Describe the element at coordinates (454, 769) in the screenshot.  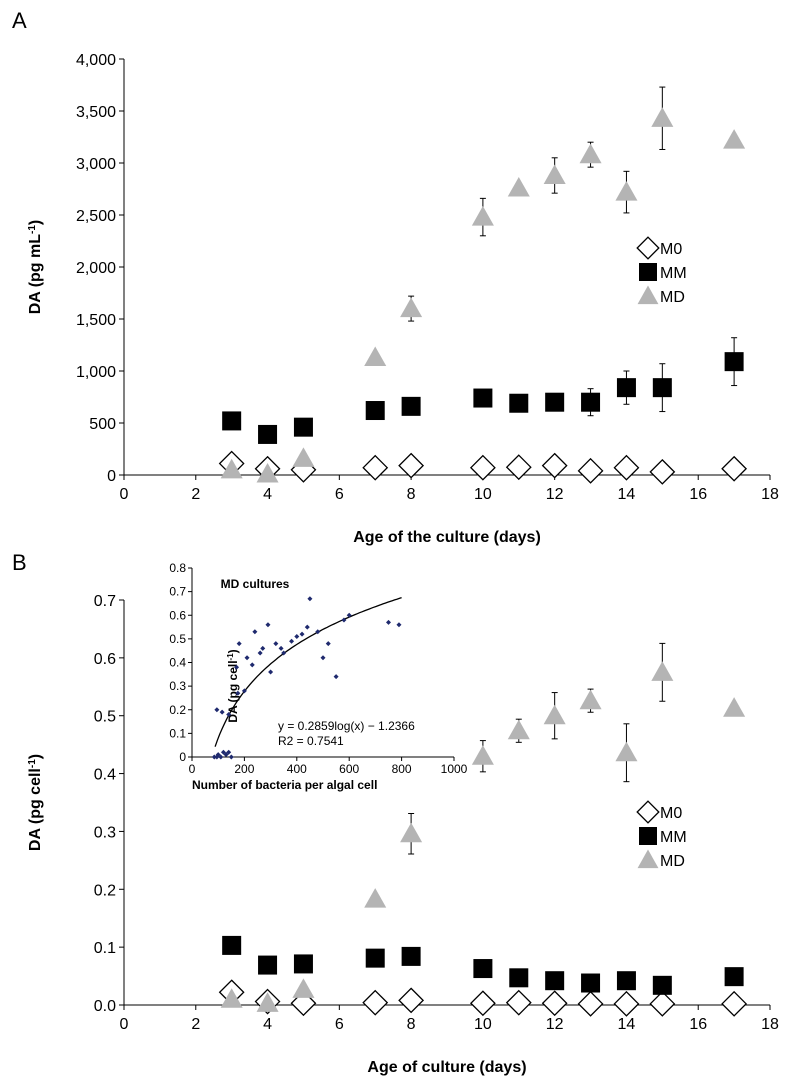
I see `inset-x-tick-label: 1000` at that location.